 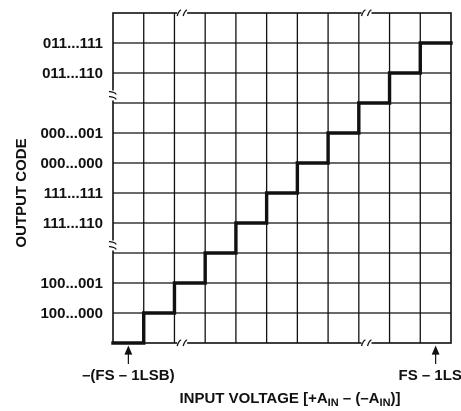 What do you see at coordinates (385, 403) in the screenshot?
I see `x-axis-label-sub2: IN` at bounding box center [385, 403].